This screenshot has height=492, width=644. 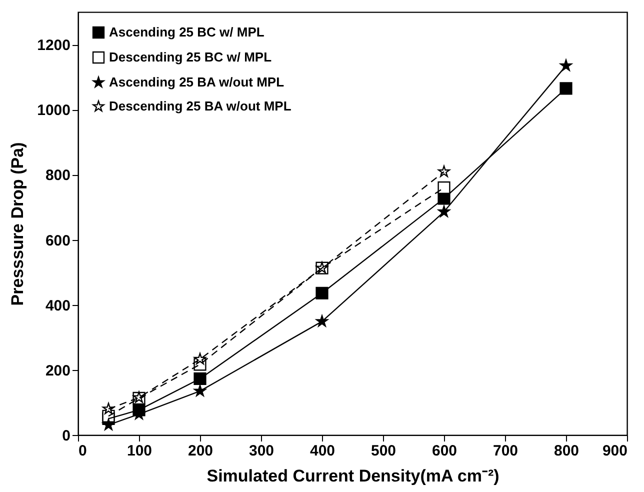 I want to click on x-tick-label: 200, so click(x=201, y=451).